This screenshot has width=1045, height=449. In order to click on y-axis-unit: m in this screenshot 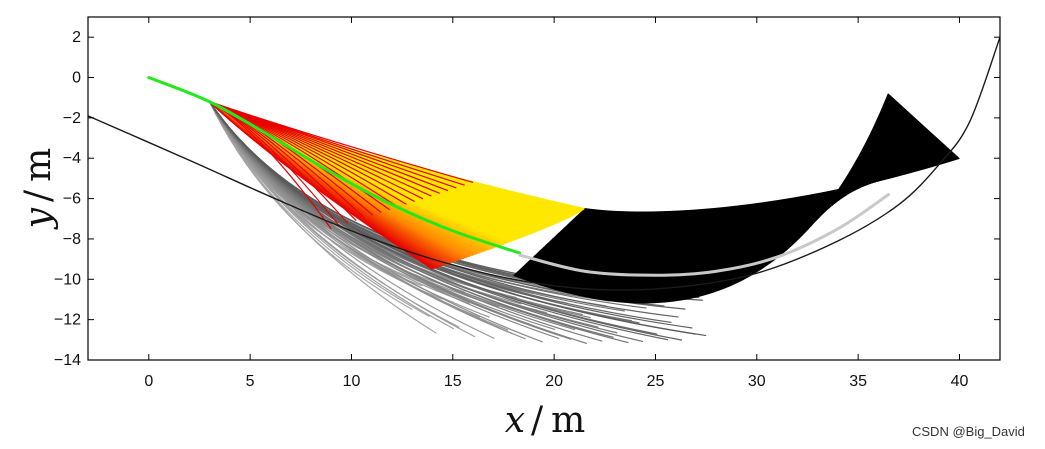, I will do `click(38, 165)`.